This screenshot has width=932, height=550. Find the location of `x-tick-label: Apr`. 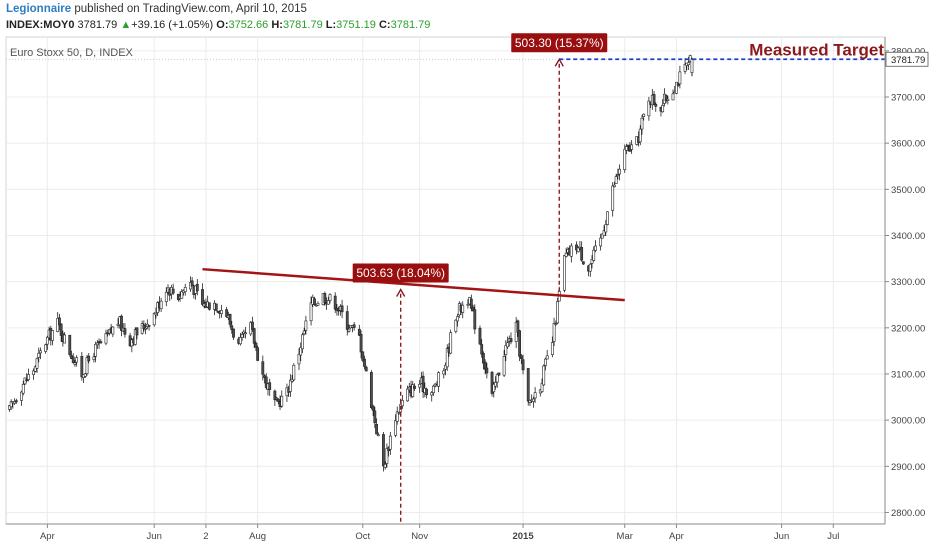

x-tick-label: Apr is located at coordinates (47, 536).